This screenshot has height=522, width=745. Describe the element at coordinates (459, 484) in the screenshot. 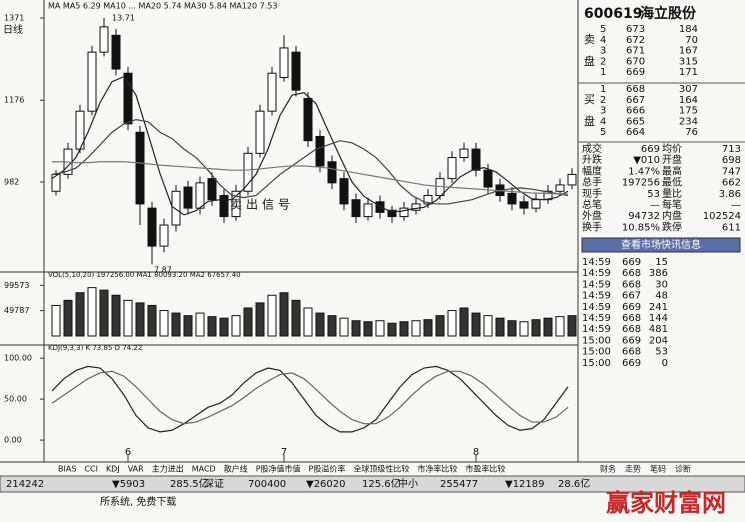

I see `status-item: 255477` at that location.